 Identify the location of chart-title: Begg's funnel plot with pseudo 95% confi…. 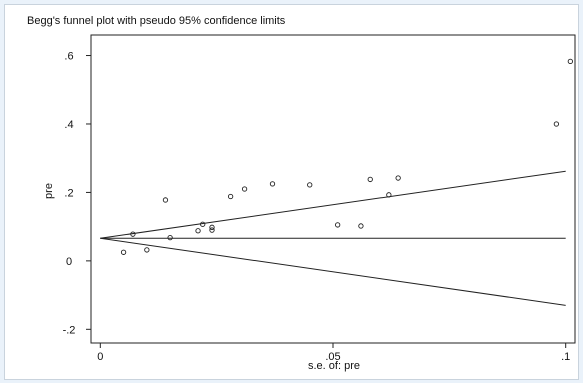
(156, 21).